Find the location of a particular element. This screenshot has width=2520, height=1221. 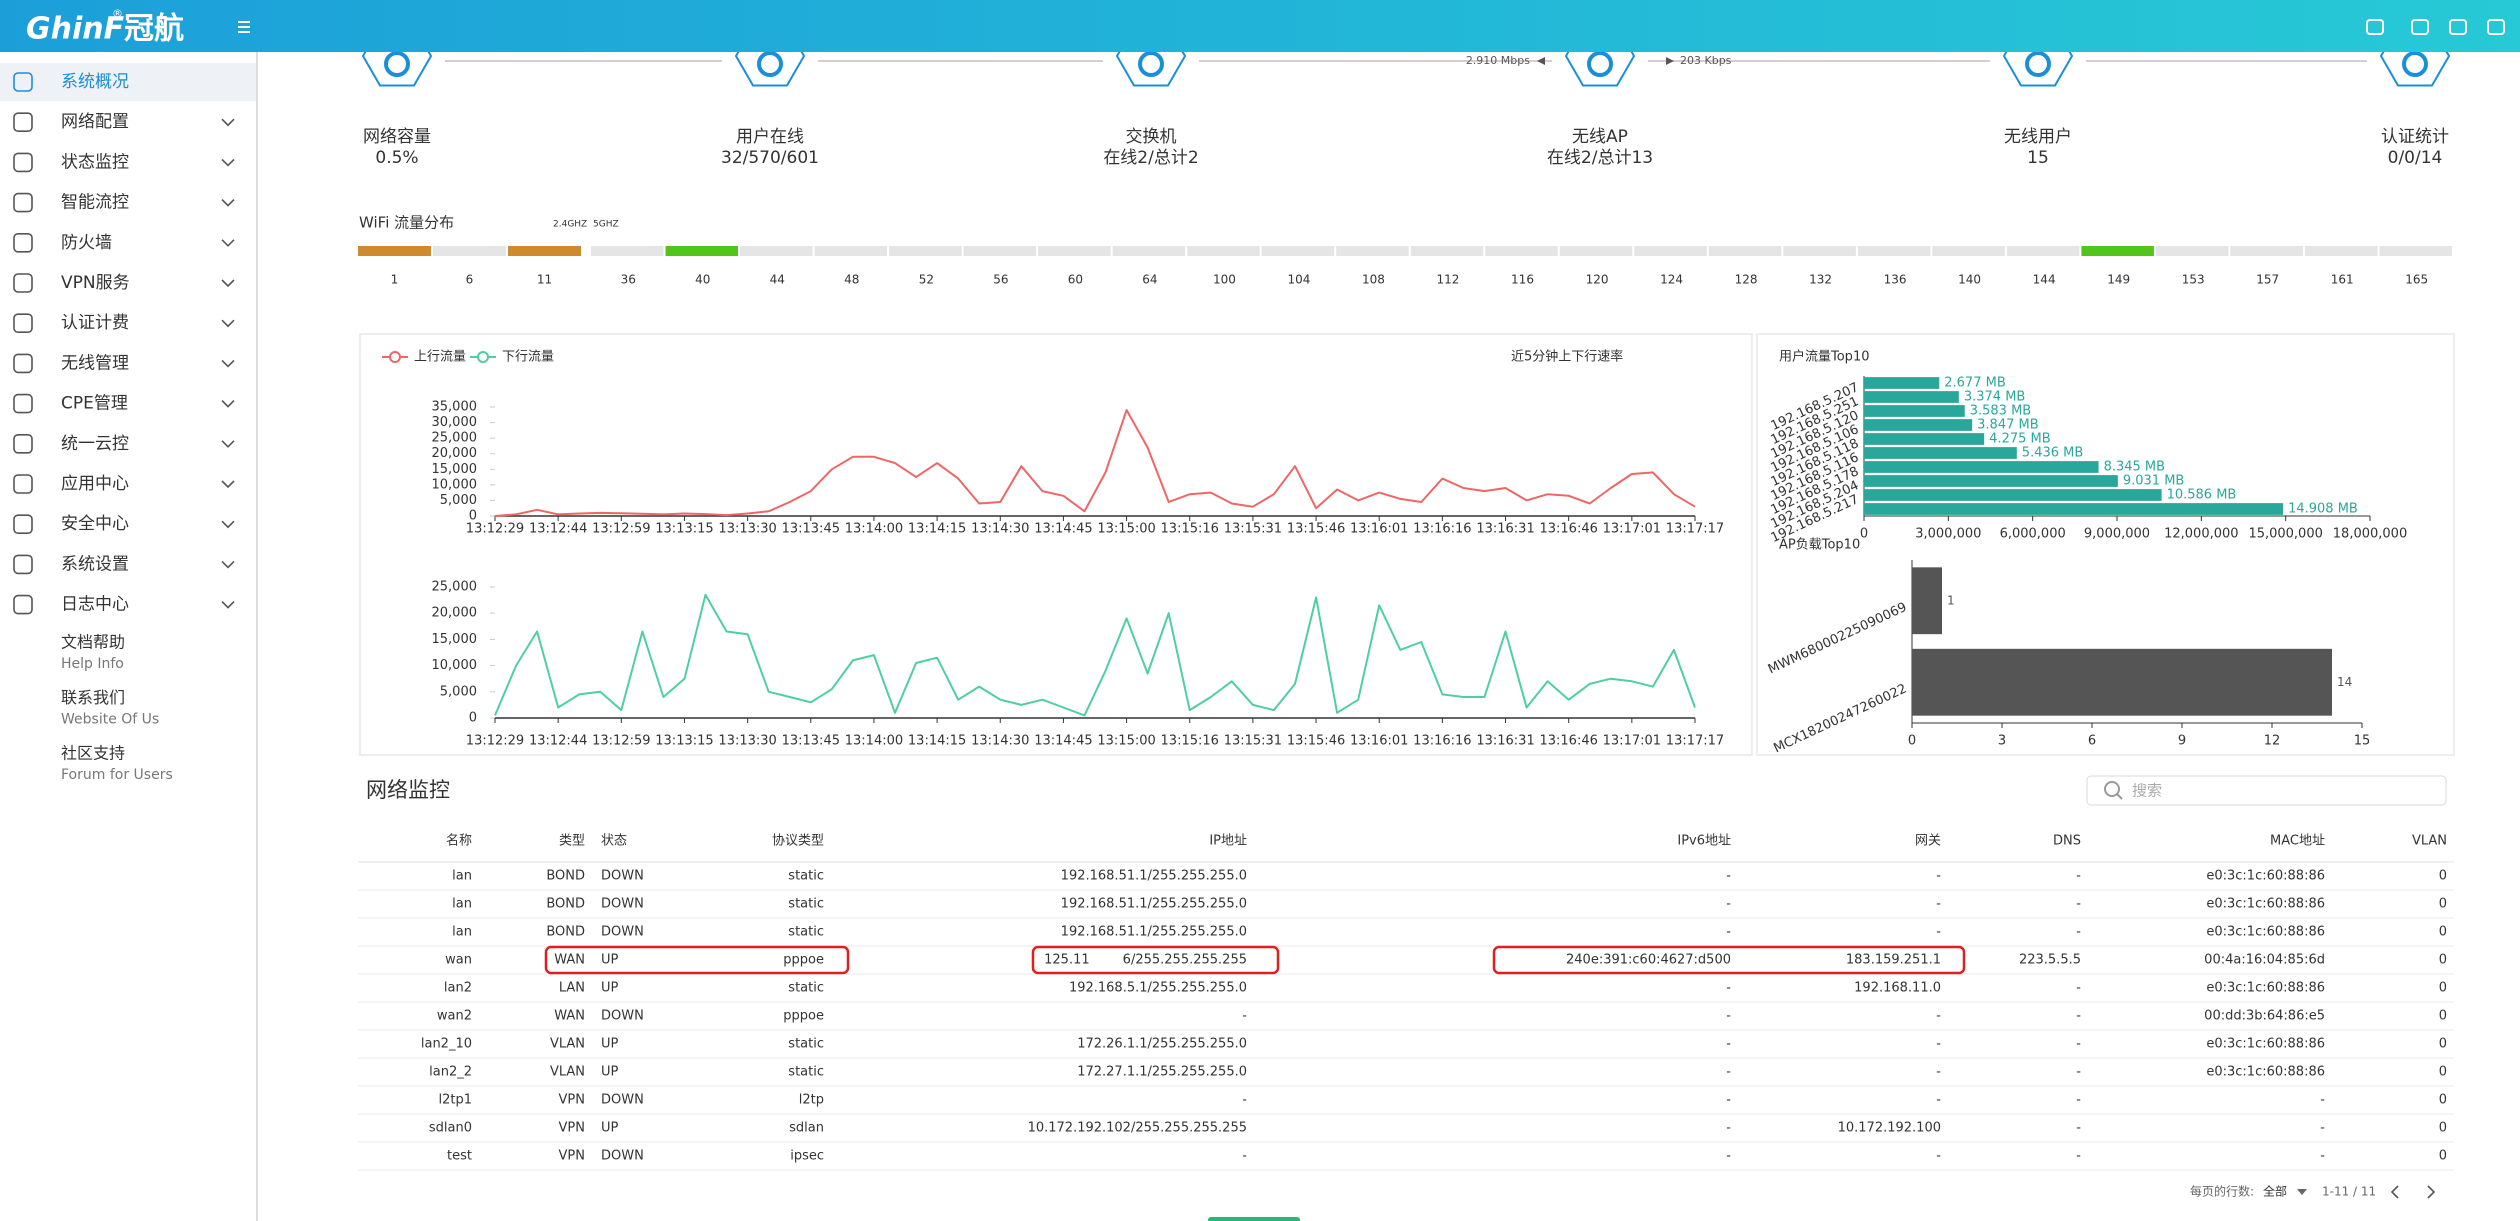

pager-next is located at coordinates (2431, 1192).